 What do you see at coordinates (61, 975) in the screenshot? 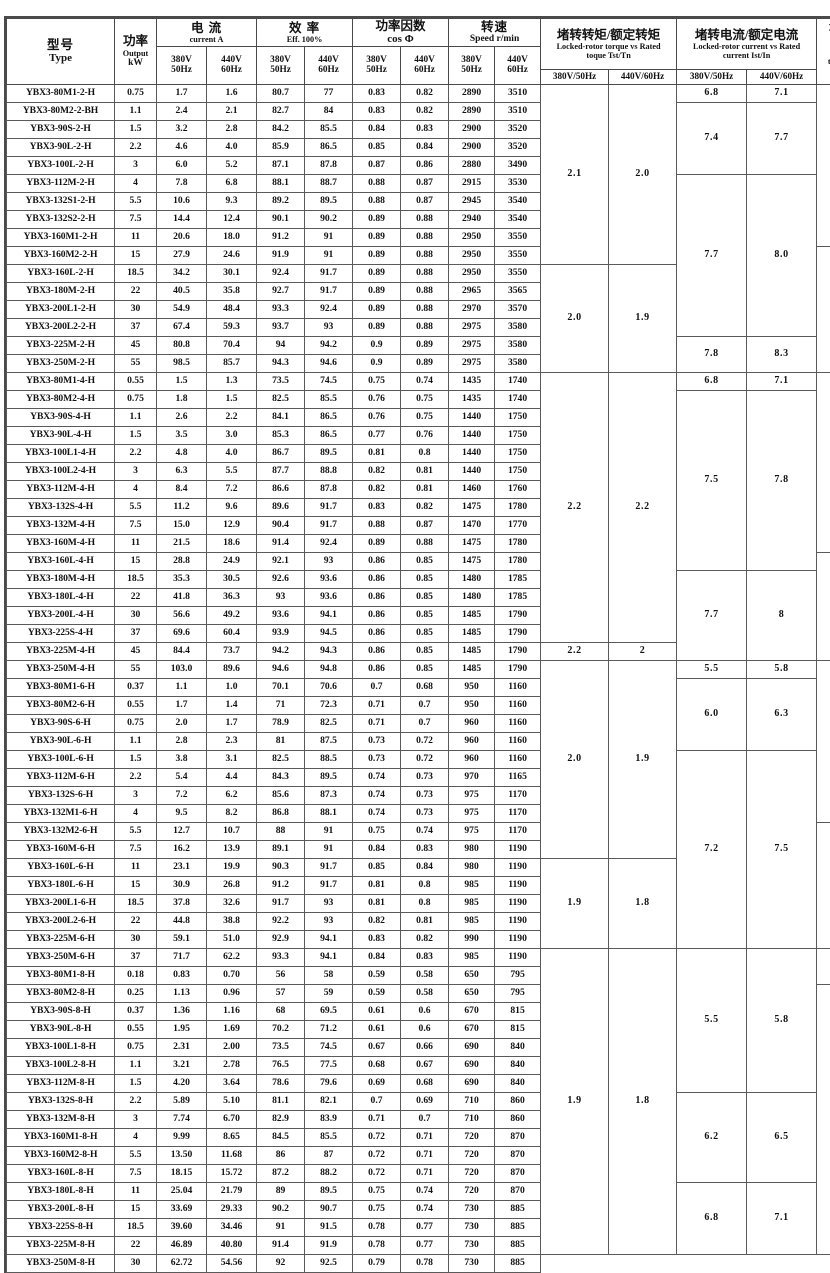
I see `cell-model-type: YBX3-80M1-8-H` at bounding box center [61, 975].